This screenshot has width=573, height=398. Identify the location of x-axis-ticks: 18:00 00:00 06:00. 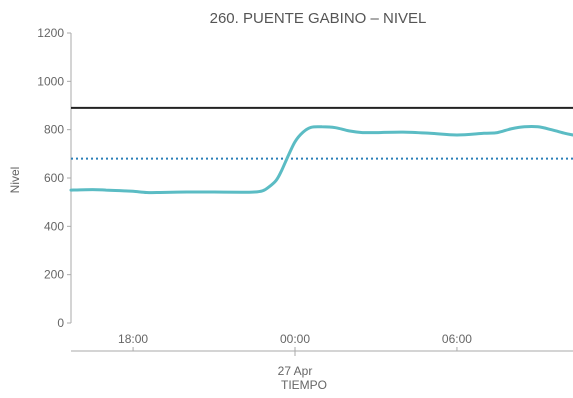
(295, 344).